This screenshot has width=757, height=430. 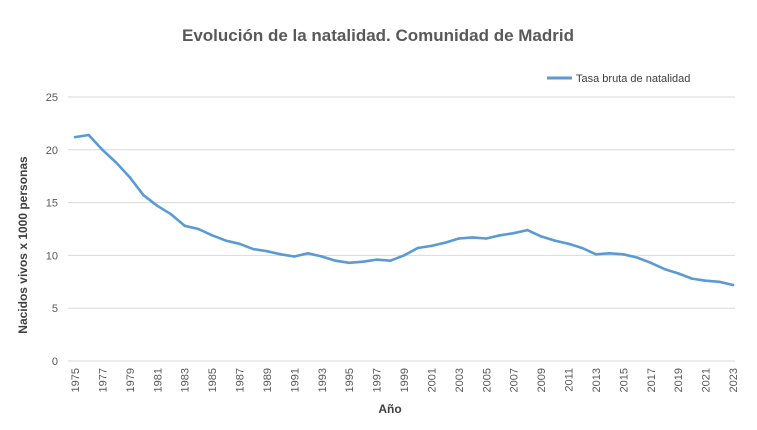 I want to click on x-tick-label: 2023, so click(x=734, y=380).